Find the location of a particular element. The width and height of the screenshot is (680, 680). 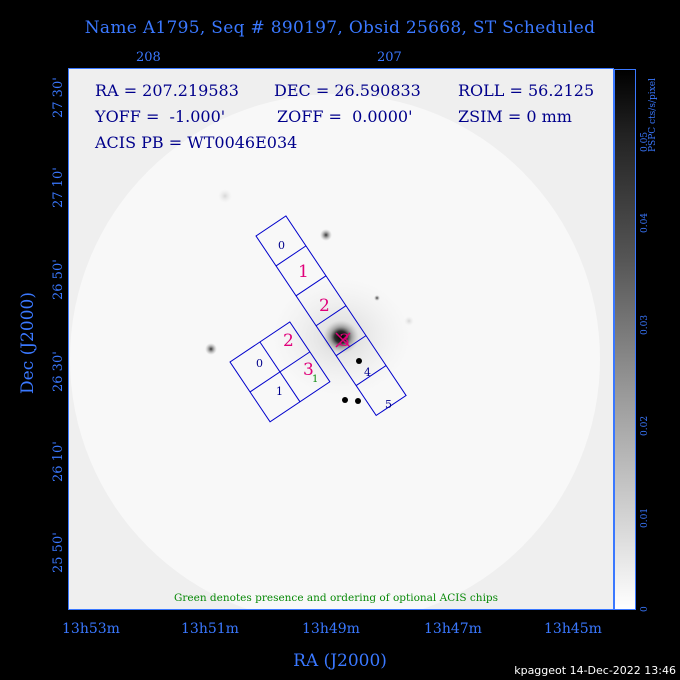

acis-i0-label: 0 is located at coordinates (259, 363).